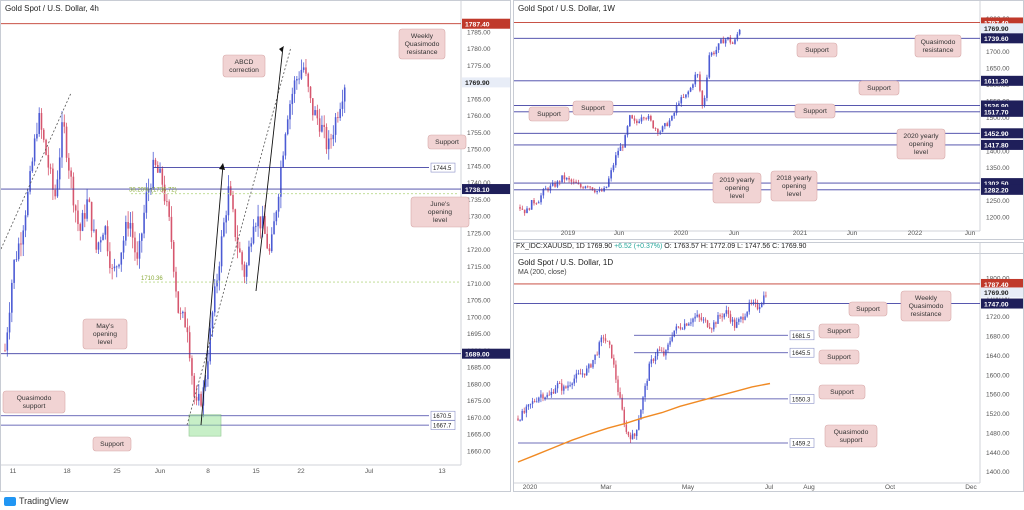 The image size is (1024, 510). I want to click on x-tick-label: 13, so click(442, 471).